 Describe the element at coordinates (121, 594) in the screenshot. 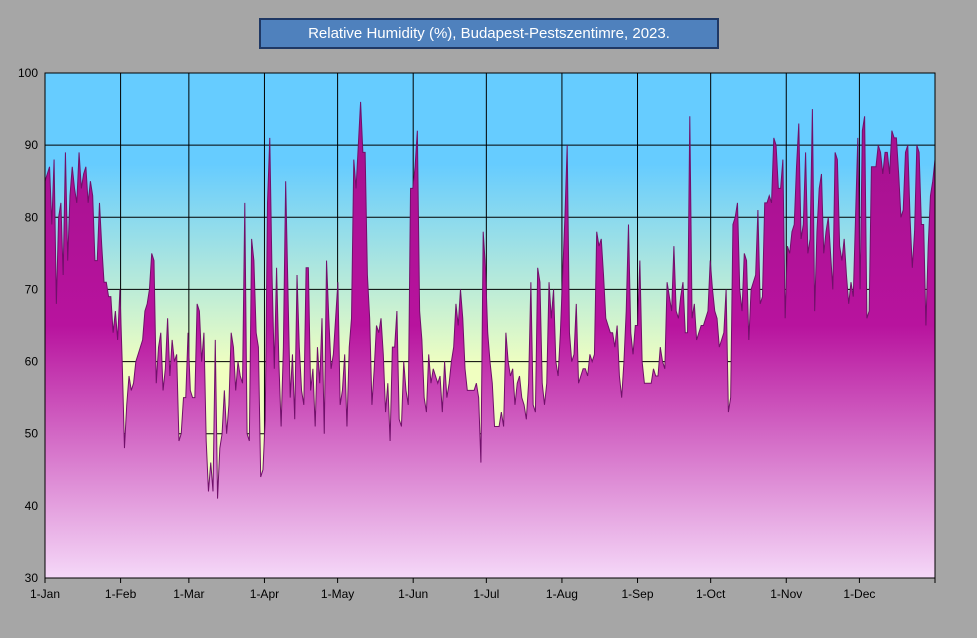

I see `x-tick-label: 1-Feb` at that location.